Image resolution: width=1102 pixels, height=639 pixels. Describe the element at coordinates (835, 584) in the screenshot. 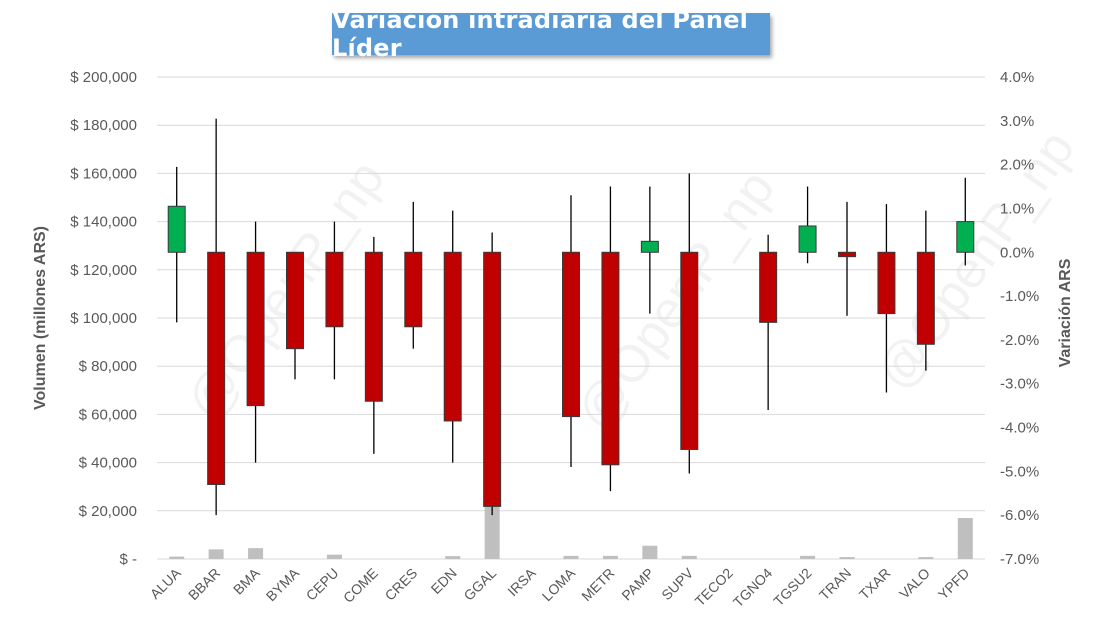

I see `x-tick-label: TRAN` at that location.